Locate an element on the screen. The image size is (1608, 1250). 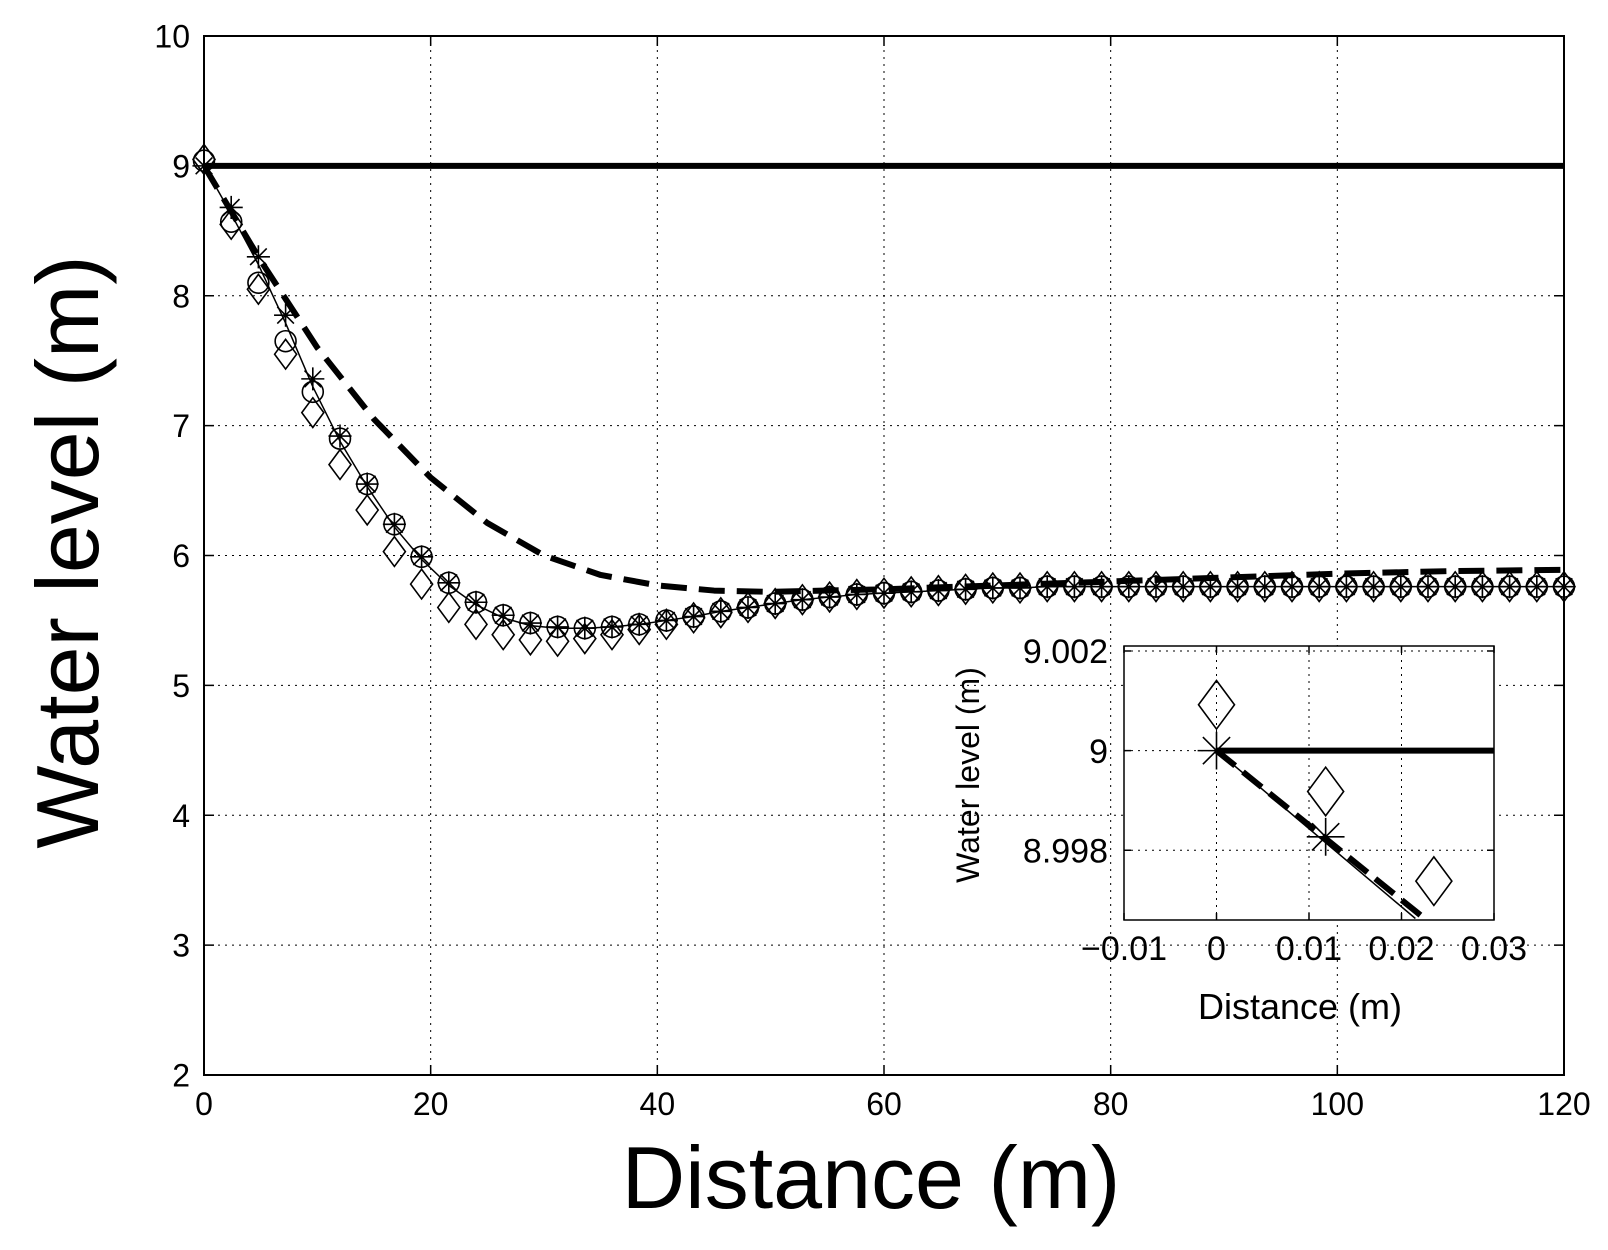
inset-ticks: −0.01 0 0.01 0.02 0.03 8.998 9 9.002 is located at coordinates (1275, 800).